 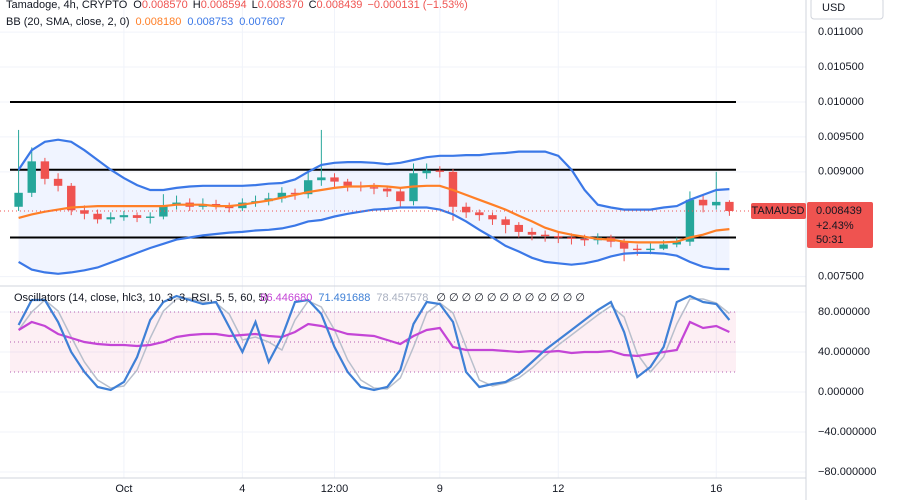 I want to click on price-tick-label: 0.007500, so click(x=841, y=277).